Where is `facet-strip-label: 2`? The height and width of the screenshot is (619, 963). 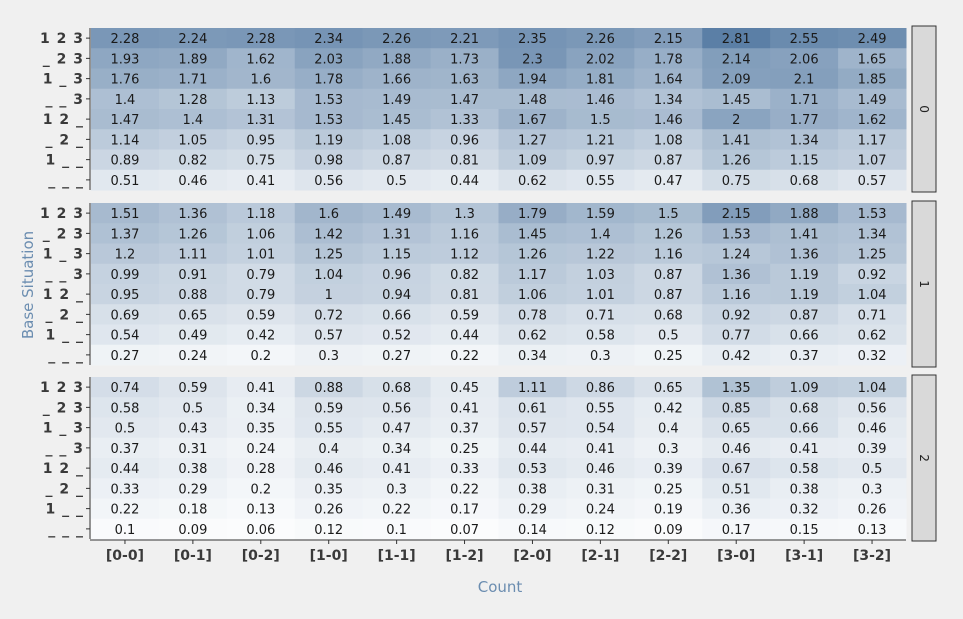 facet-strip-label: 2 is located at coordinates (924, 458).